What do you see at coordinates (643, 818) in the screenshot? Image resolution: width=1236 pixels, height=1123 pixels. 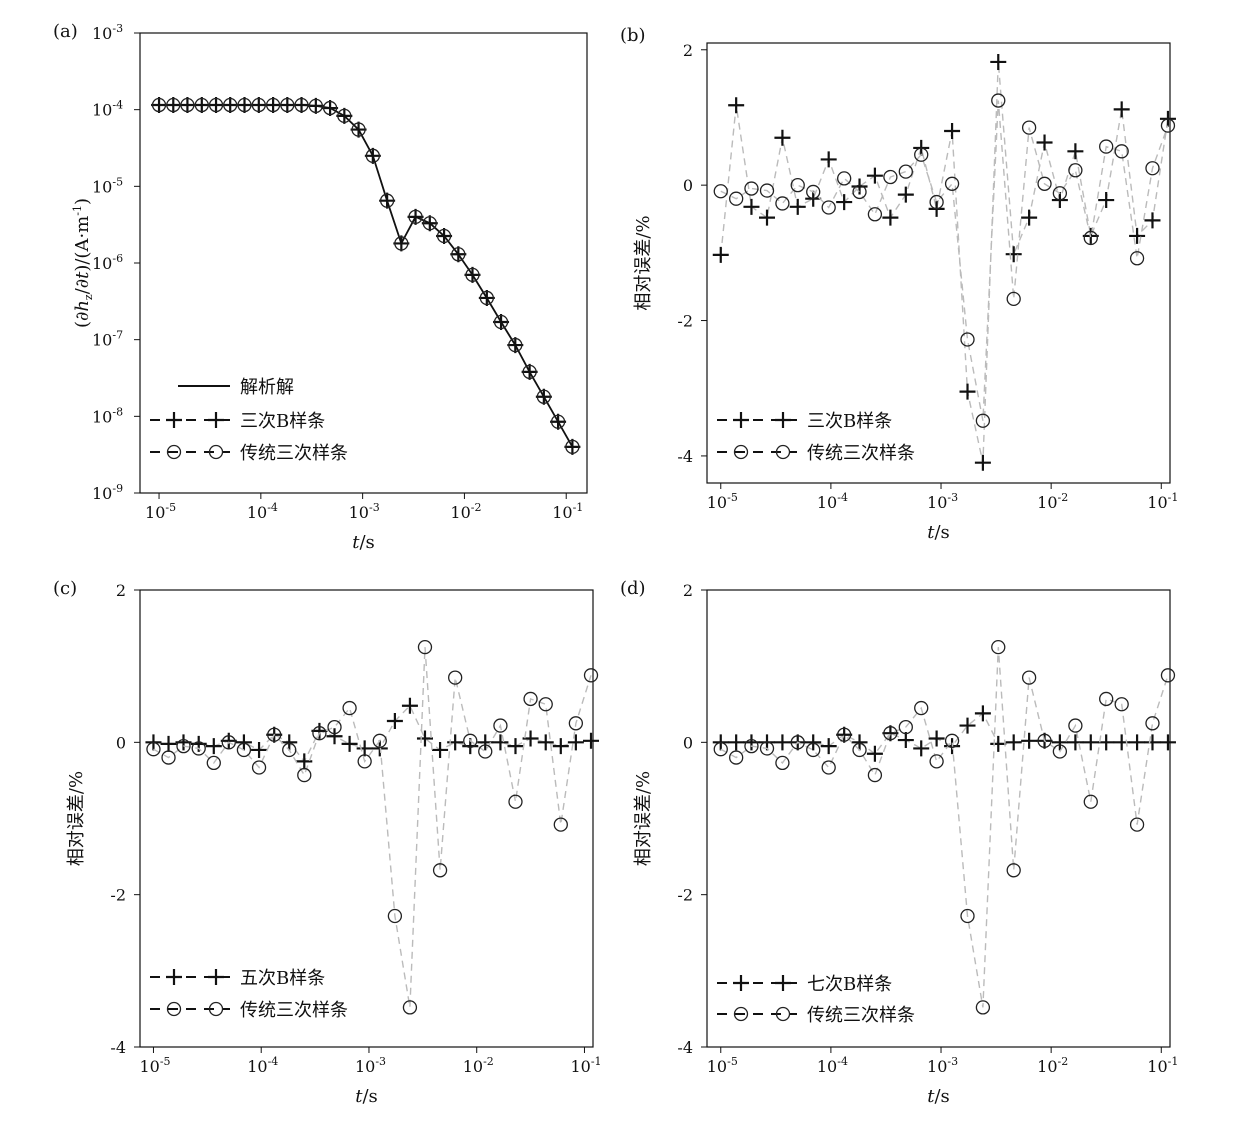 I see `y-axis-label: 相对误差/%` at bounding box center [643, 818].